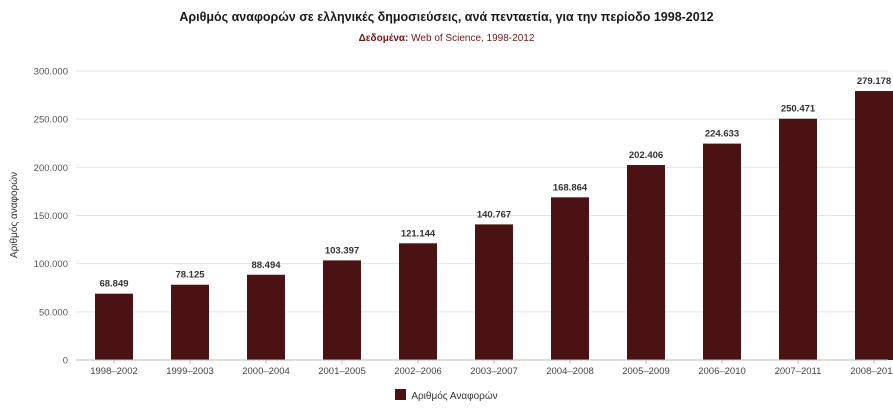  Describe the element at coordinates (798, 371) in the screenshot. I see `x-tick-label: 2007–2011` at that location.